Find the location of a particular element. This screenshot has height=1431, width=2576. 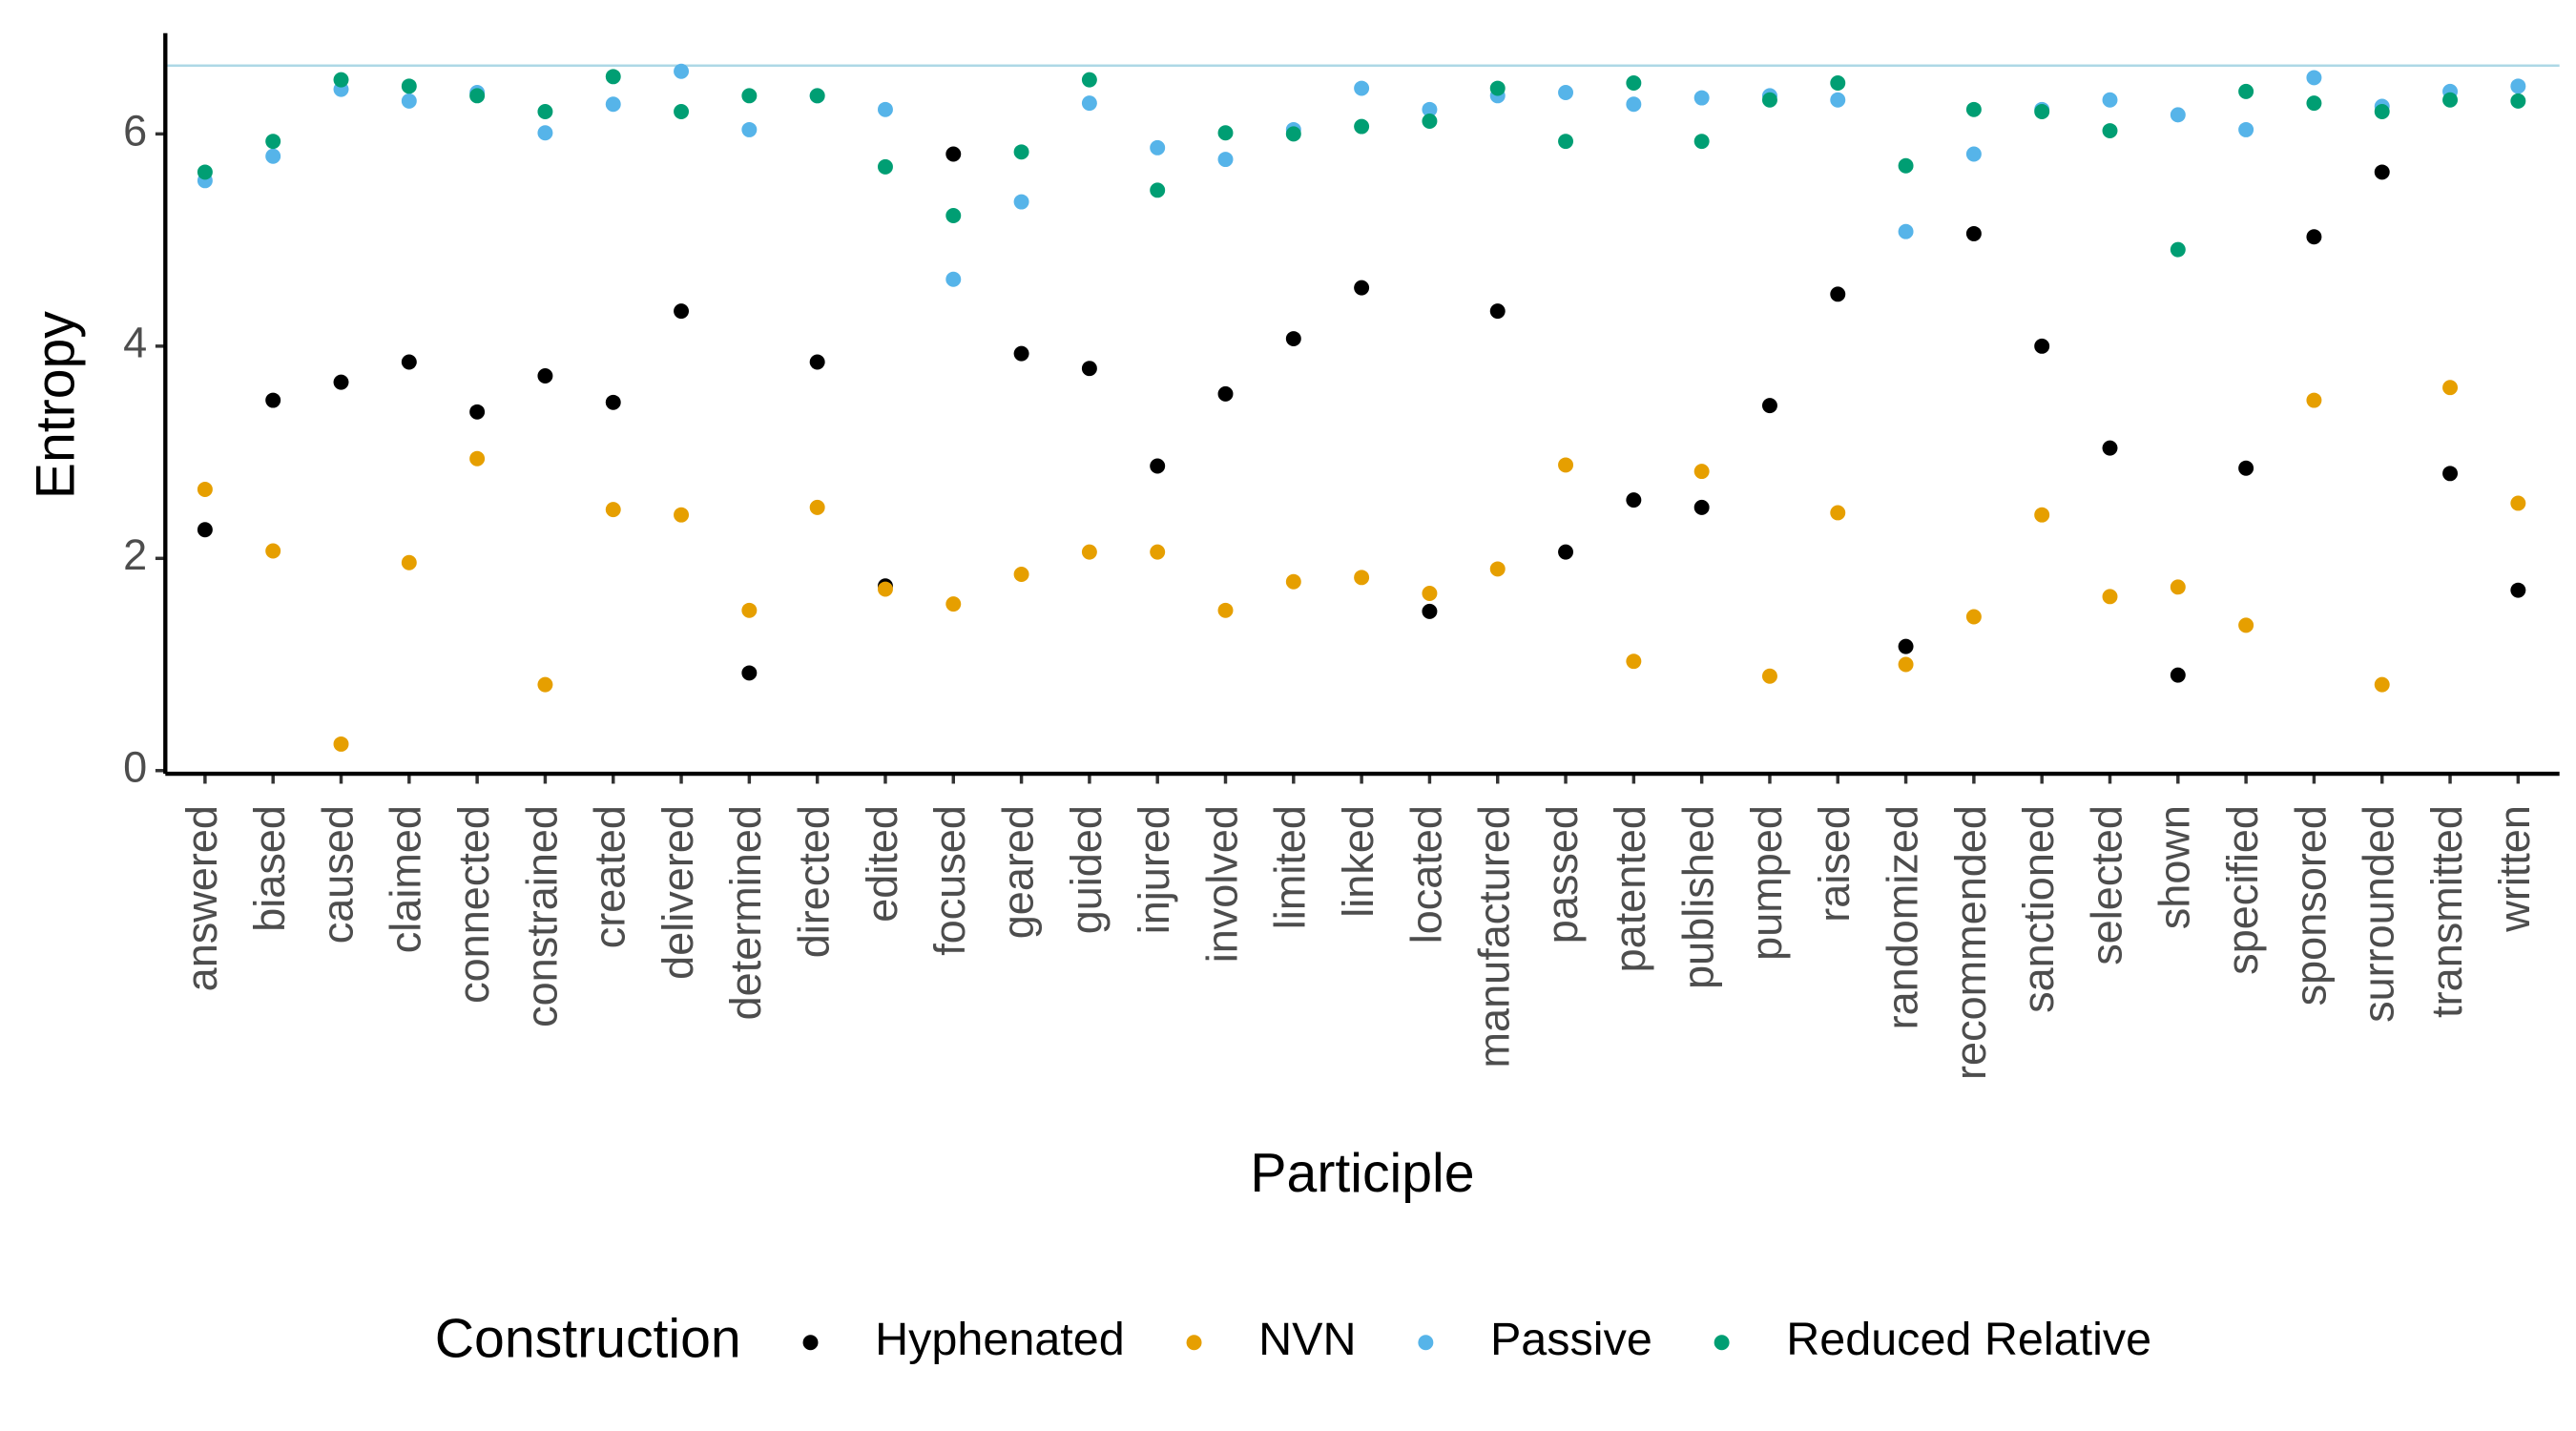

x-tick-label: pumped is located at coordinates (1766, 883).